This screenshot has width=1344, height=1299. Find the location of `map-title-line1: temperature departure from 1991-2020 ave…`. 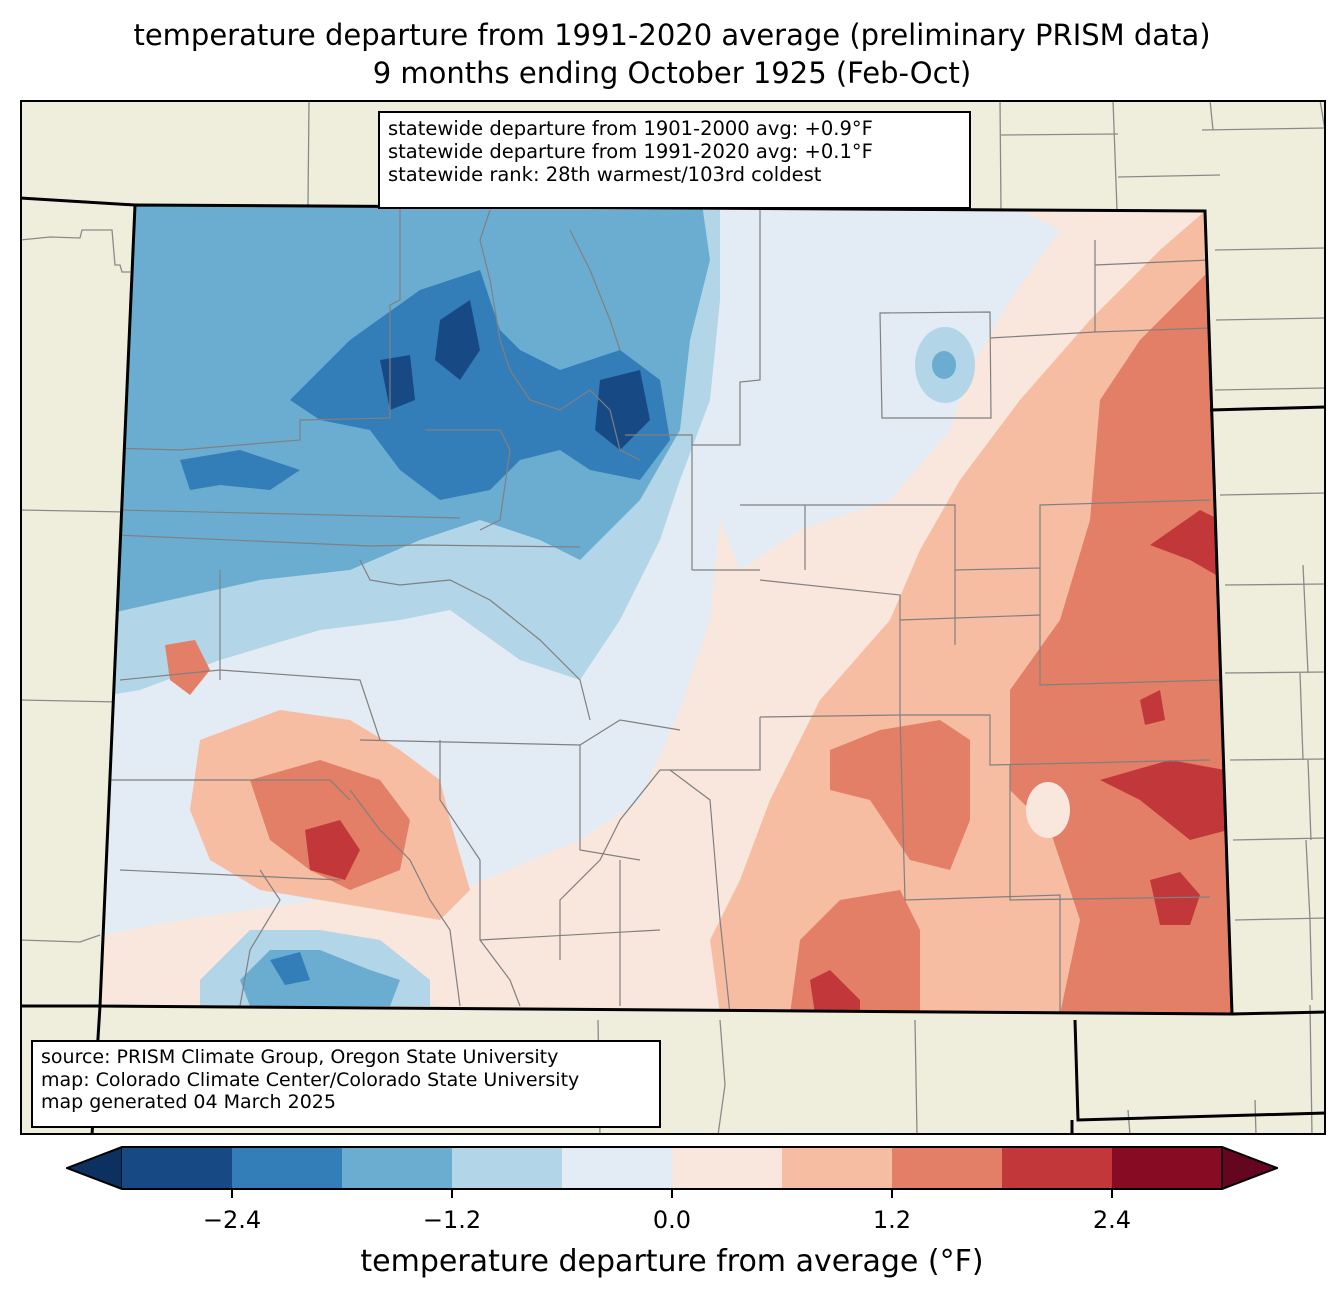

map-title-line1: temperature departure from 1991-2020 ave… is located at coordinates (672, 35).